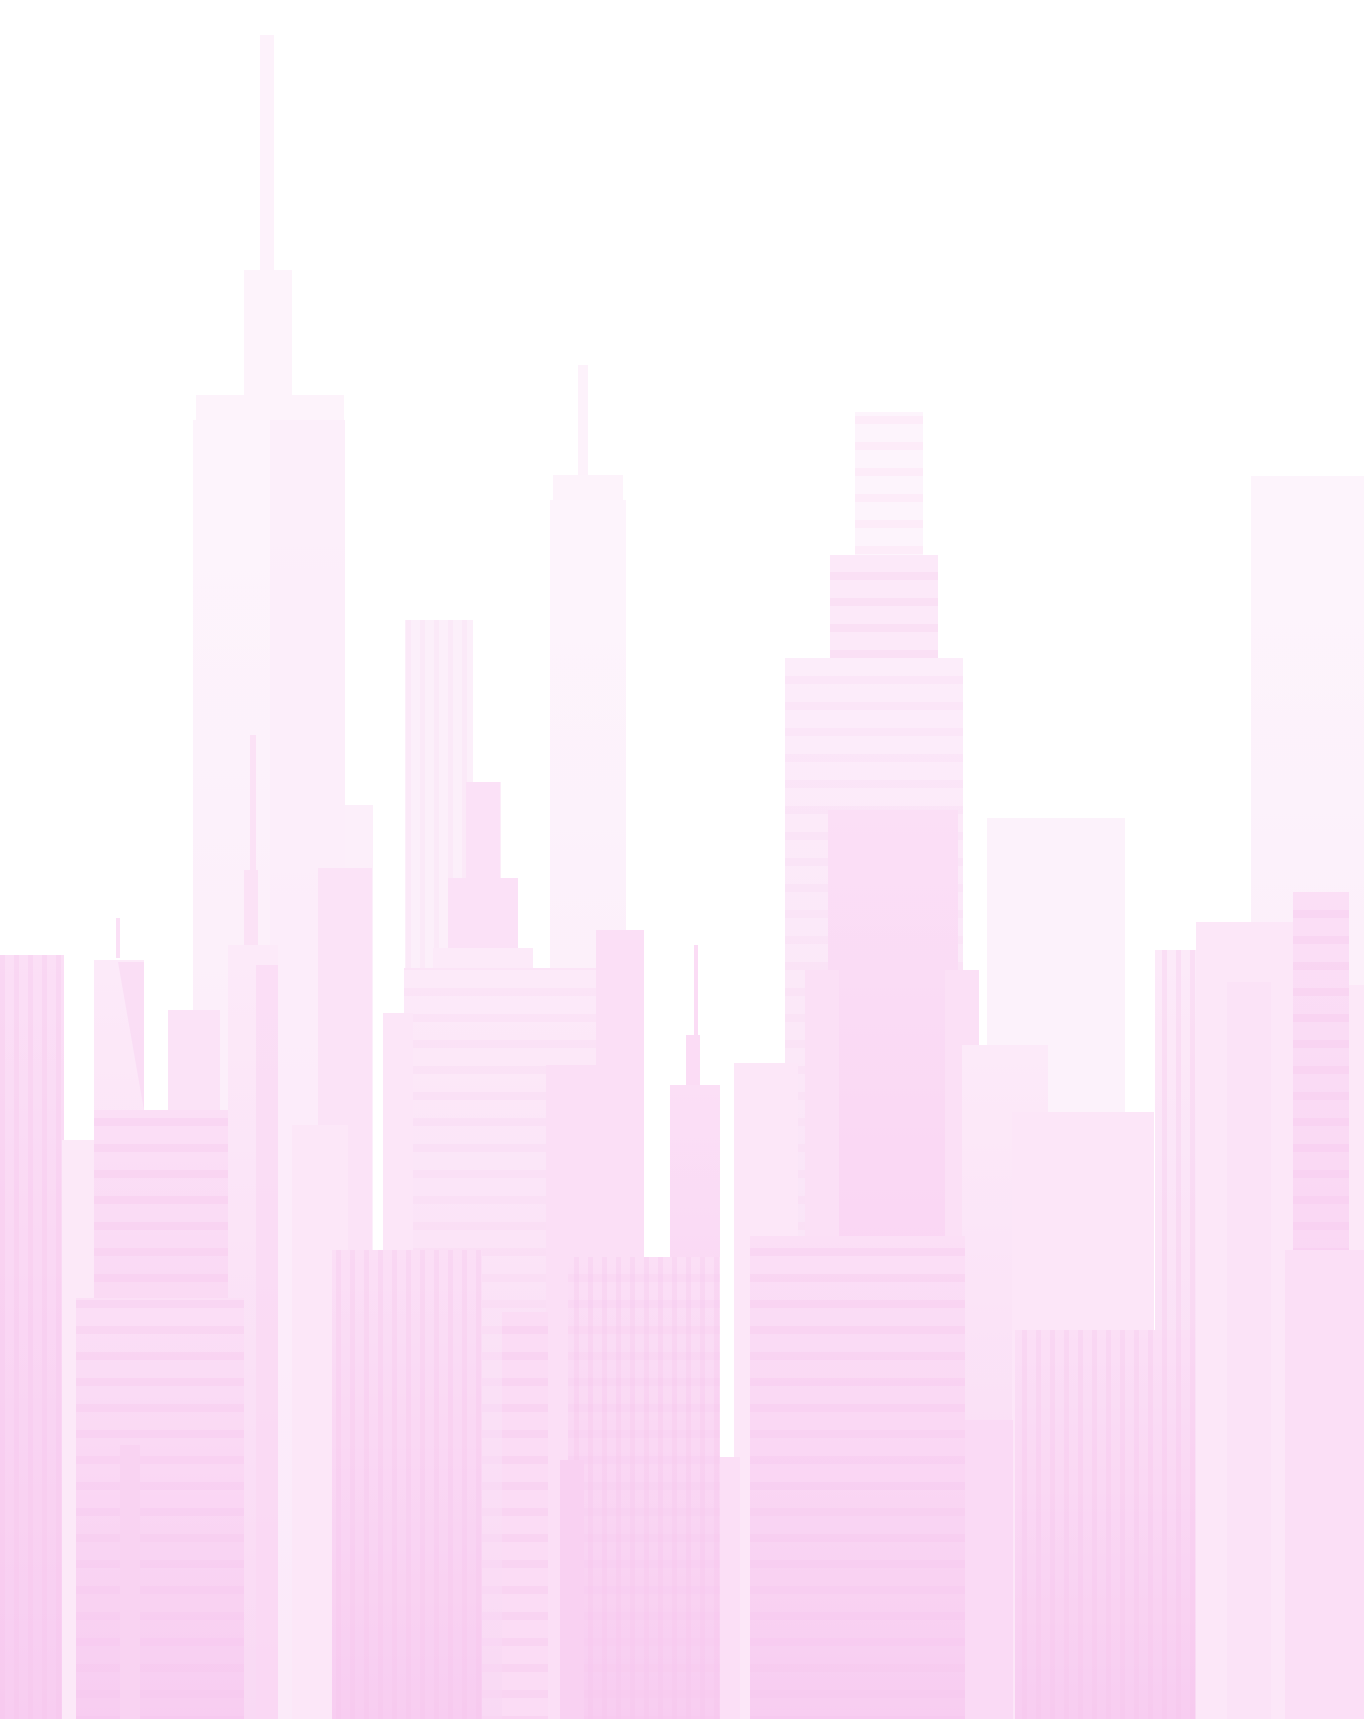 This screenshot has height=1719, width=1364. I want to click on far-stepped-tower, so click(889, 487).